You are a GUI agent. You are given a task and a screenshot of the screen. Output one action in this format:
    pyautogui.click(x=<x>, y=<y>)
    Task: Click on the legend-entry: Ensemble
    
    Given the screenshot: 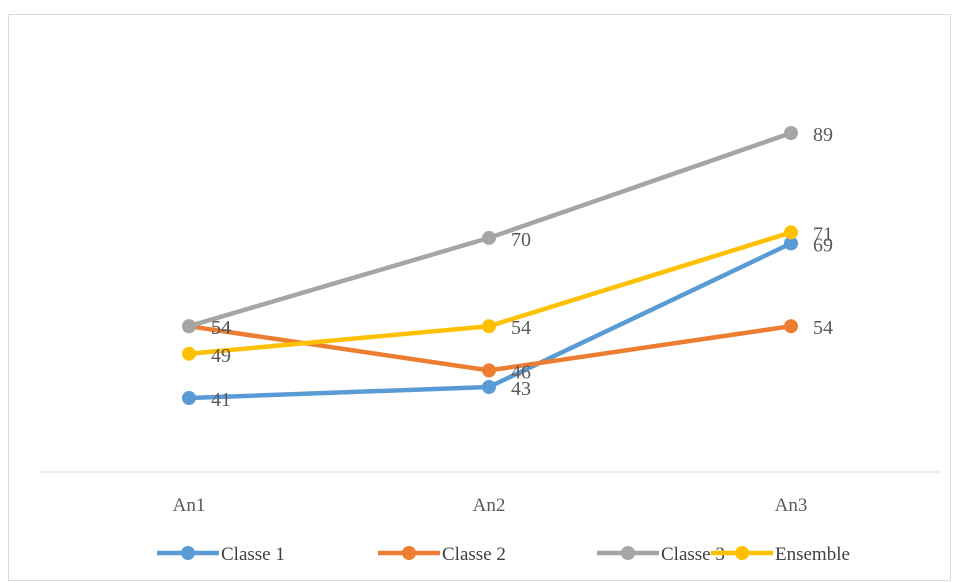 What is the action you would take?
    pyautogui.click(x=780, y=554)
    